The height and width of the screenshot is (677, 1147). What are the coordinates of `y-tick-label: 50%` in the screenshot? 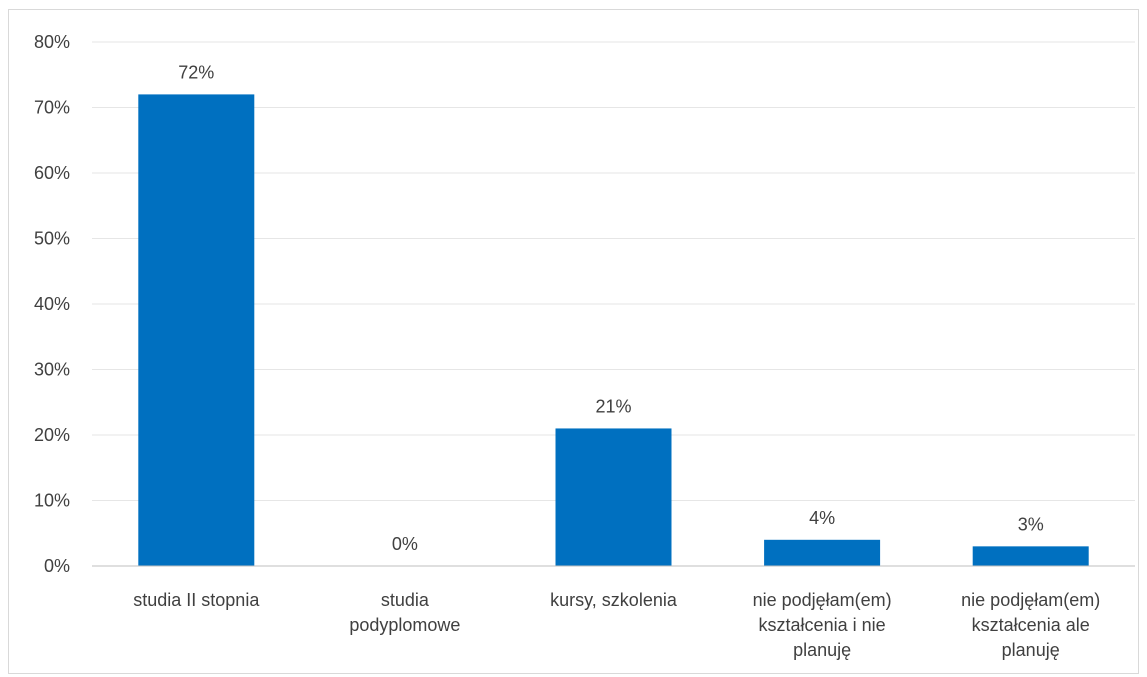 It's located at (52, 239).